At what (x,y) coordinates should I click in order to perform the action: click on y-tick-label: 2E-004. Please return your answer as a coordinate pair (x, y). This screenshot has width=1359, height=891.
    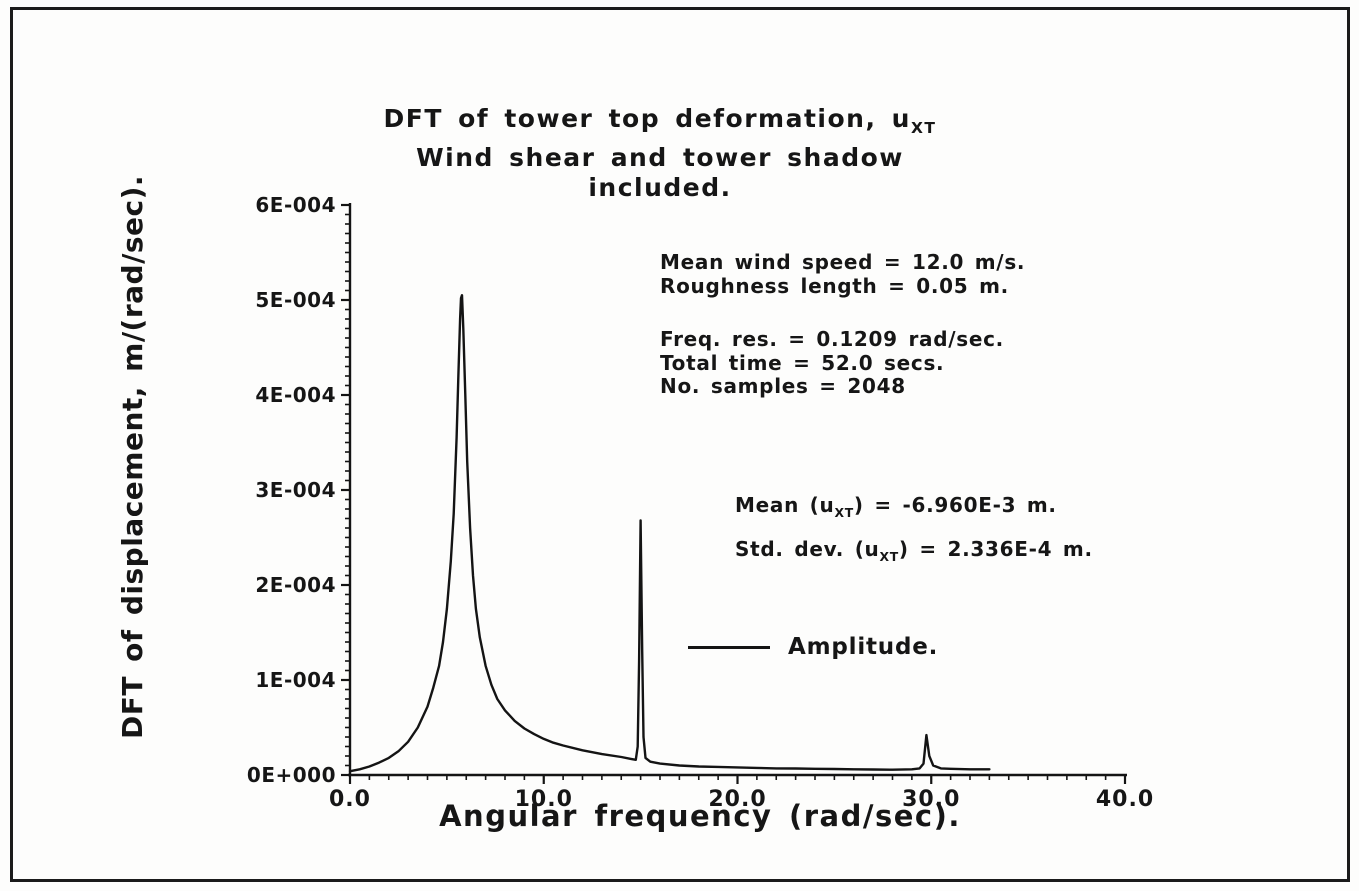
    Looking at the image, I should click on (295, 585).